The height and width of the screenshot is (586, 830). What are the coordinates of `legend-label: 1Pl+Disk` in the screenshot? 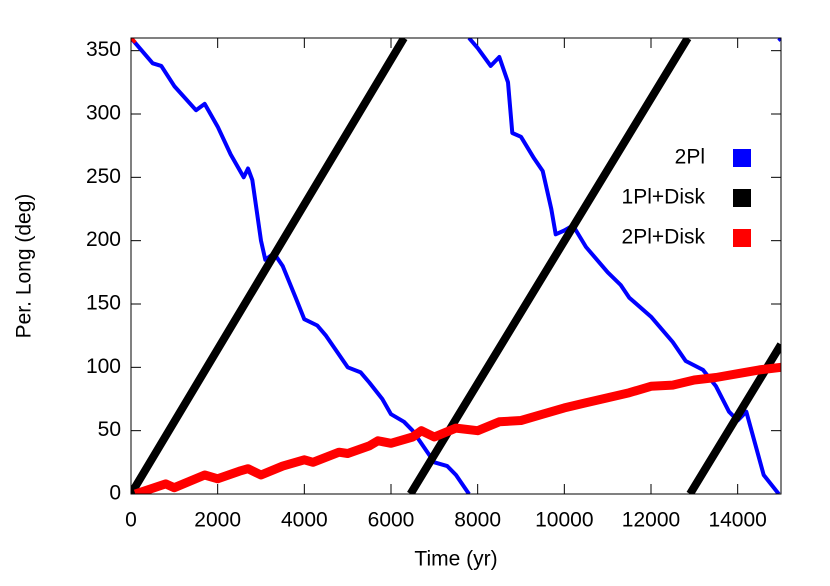 It's located at (664, 197).